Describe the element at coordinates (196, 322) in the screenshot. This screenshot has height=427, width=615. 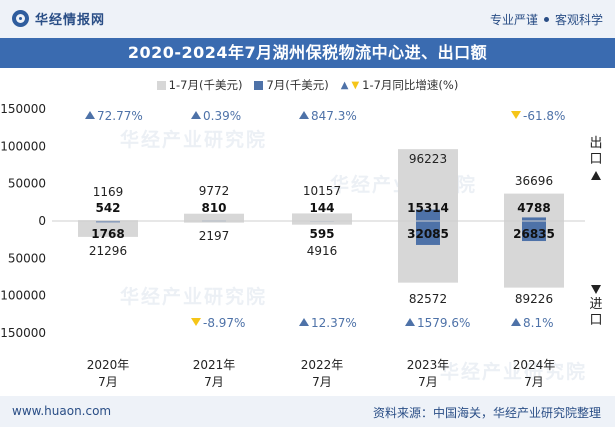
I see `import-growth-down-icon` at that location.